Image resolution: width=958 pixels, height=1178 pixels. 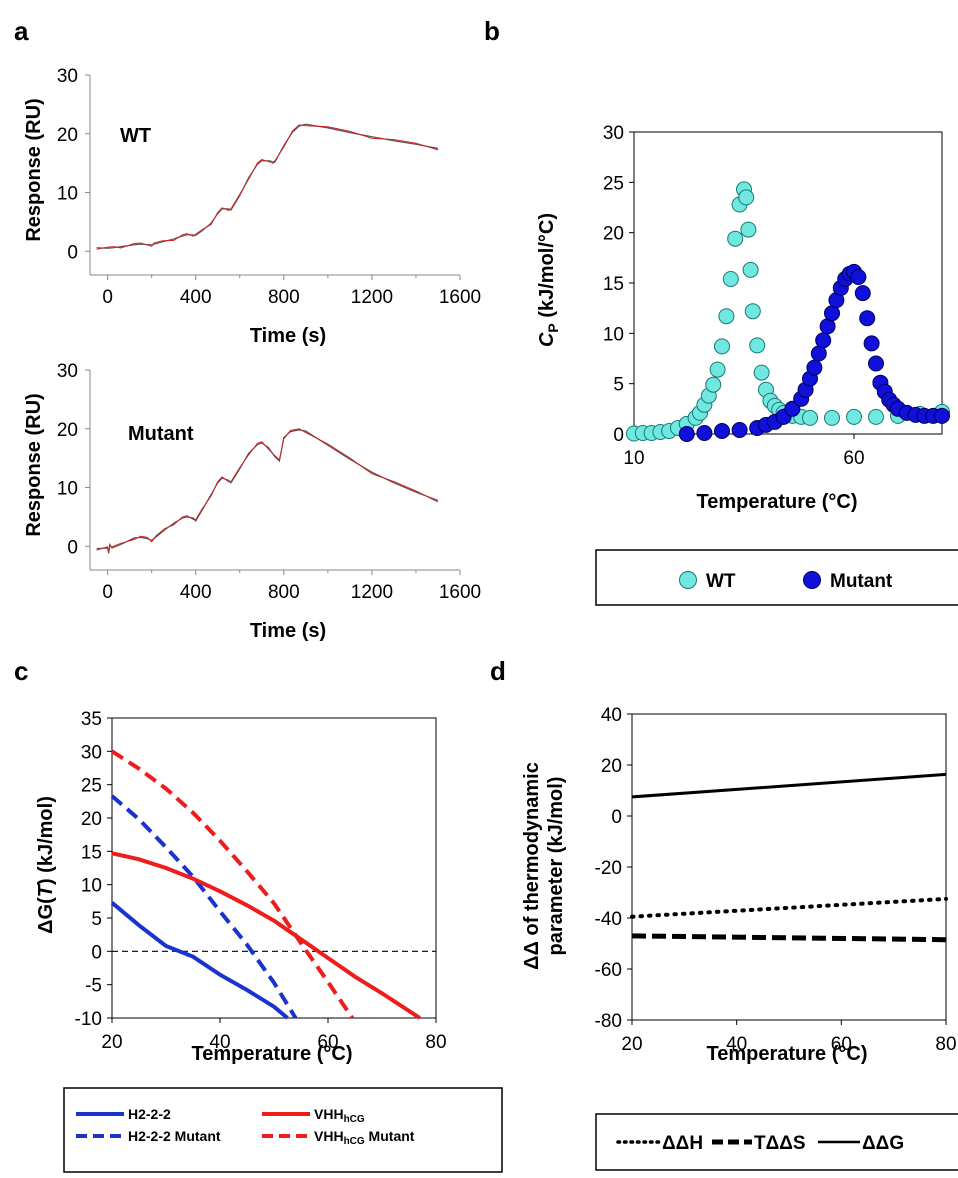 What do you see at coordinates (390, 1136) in the screenshot?
I see `legend-label-vhh-mutant-suffix: Mutant` at bounding box center [390, 1136].